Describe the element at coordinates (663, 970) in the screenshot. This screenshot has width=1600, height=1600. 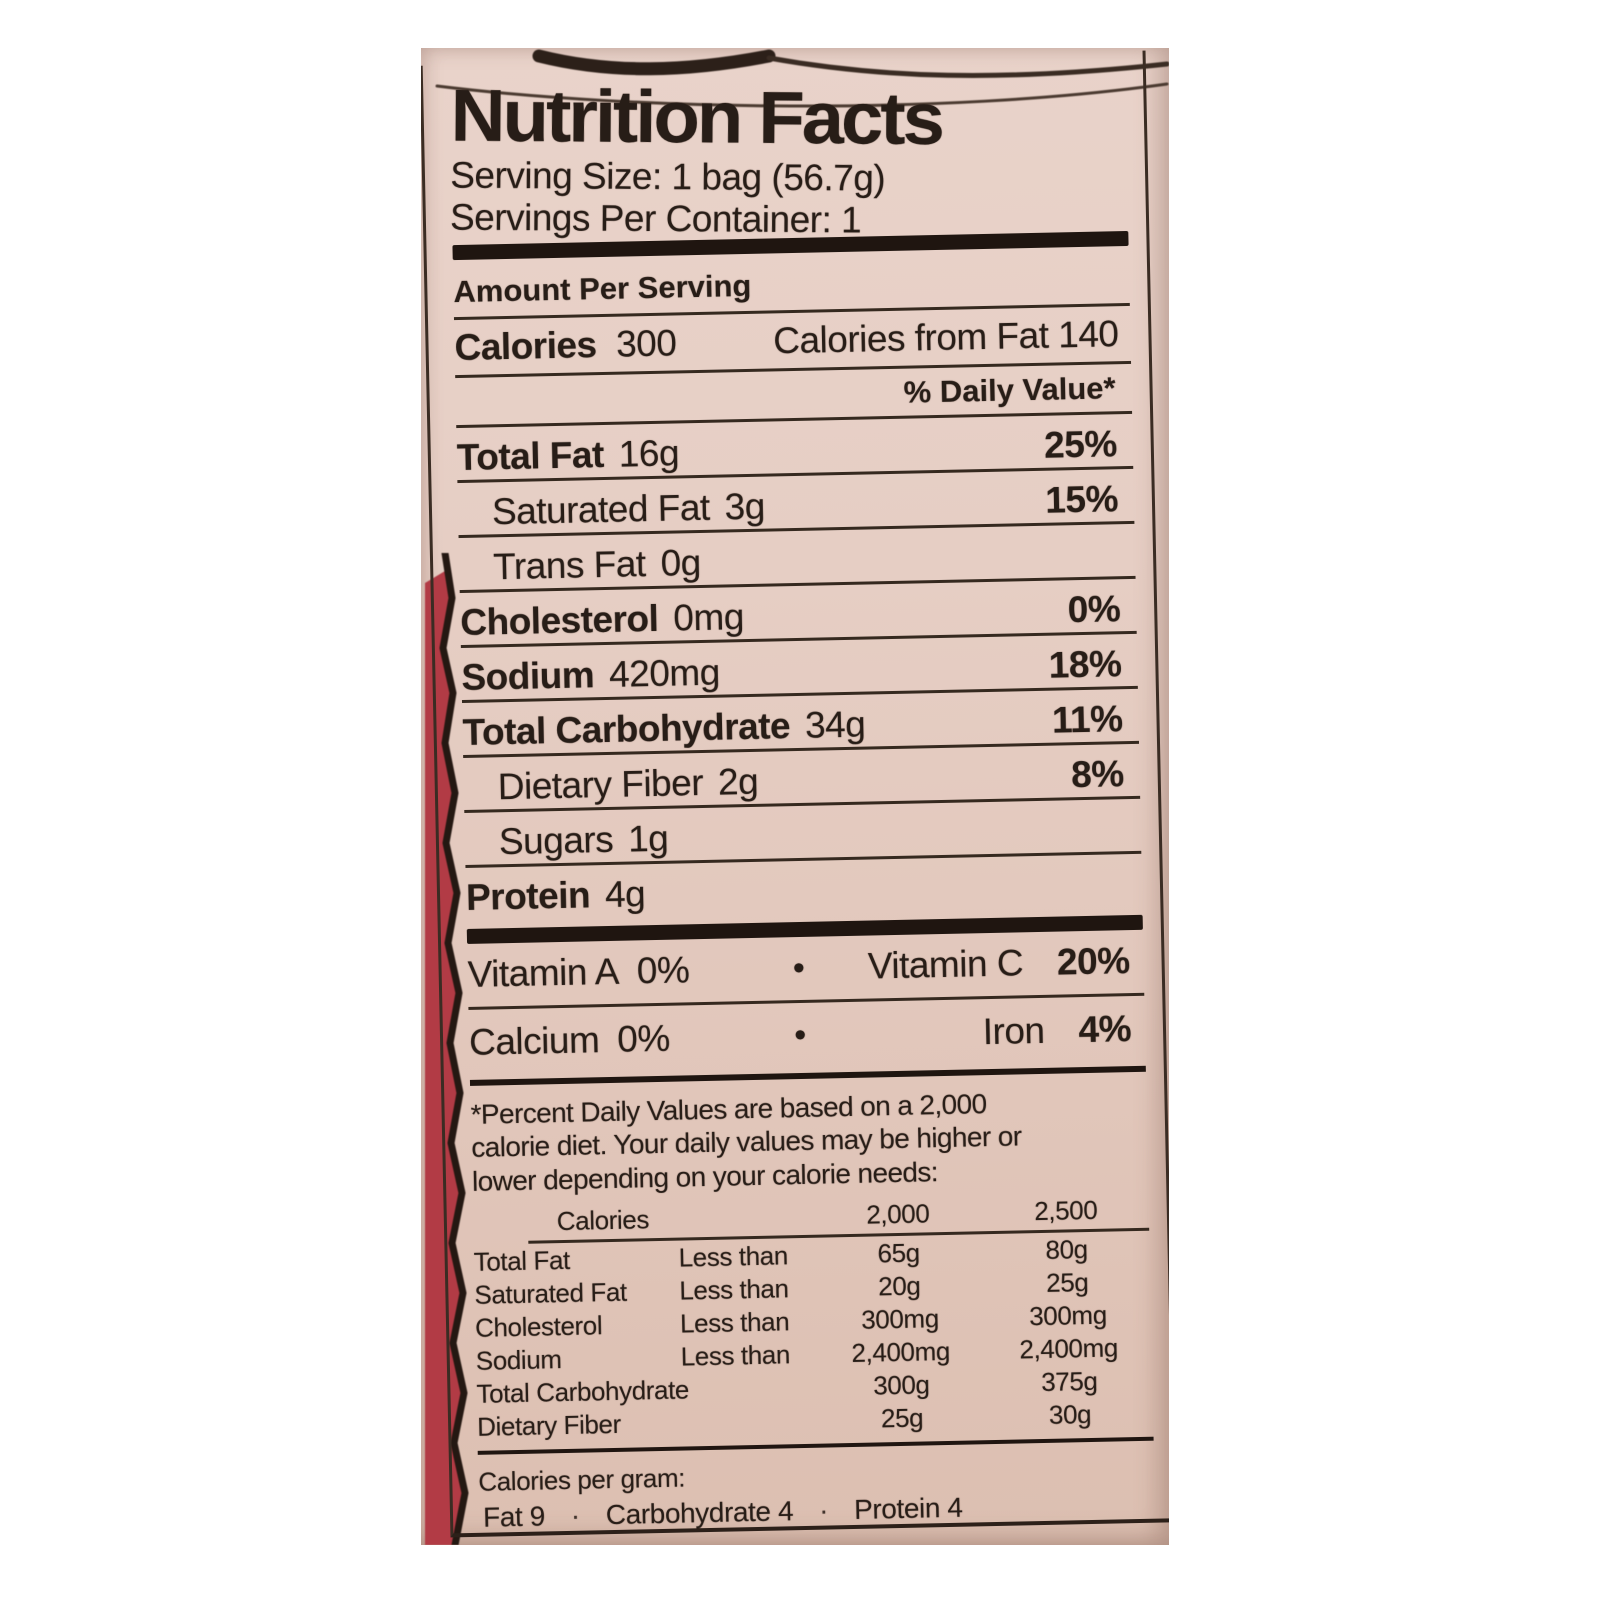
I see `vitamin-a-value: 0%` at that location.